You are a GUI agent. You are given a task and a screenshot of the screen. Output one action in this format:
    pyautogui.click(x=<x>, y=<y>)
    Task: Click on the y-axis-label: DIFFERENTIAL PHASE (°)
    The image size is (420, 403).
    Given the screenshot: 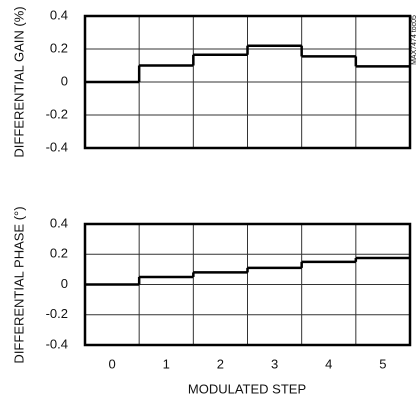 What is the action you would take?
    pyautogui.click(x=18, y=284)
    